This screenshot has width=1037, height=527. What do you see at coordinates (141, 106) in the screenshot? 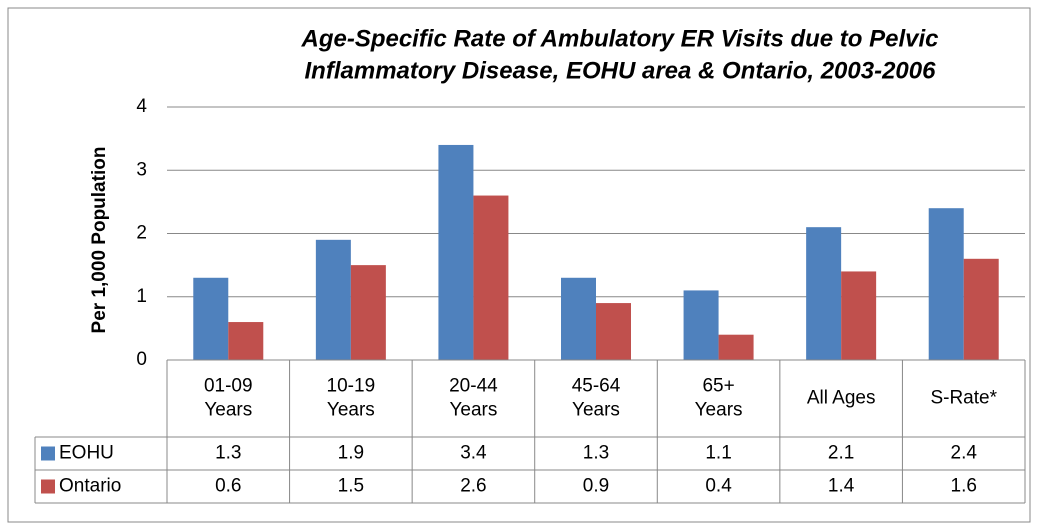
I see `y-tick-label: 4` at bounding box center [141, 106].